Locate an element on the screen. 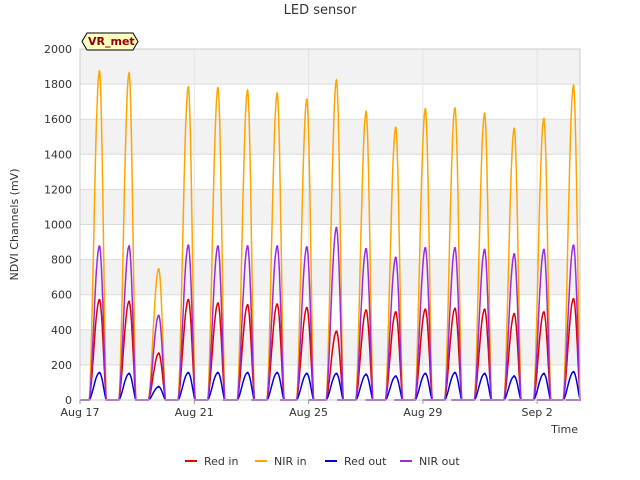  y-tick-label: 800 is located at coordinates (61, 260).